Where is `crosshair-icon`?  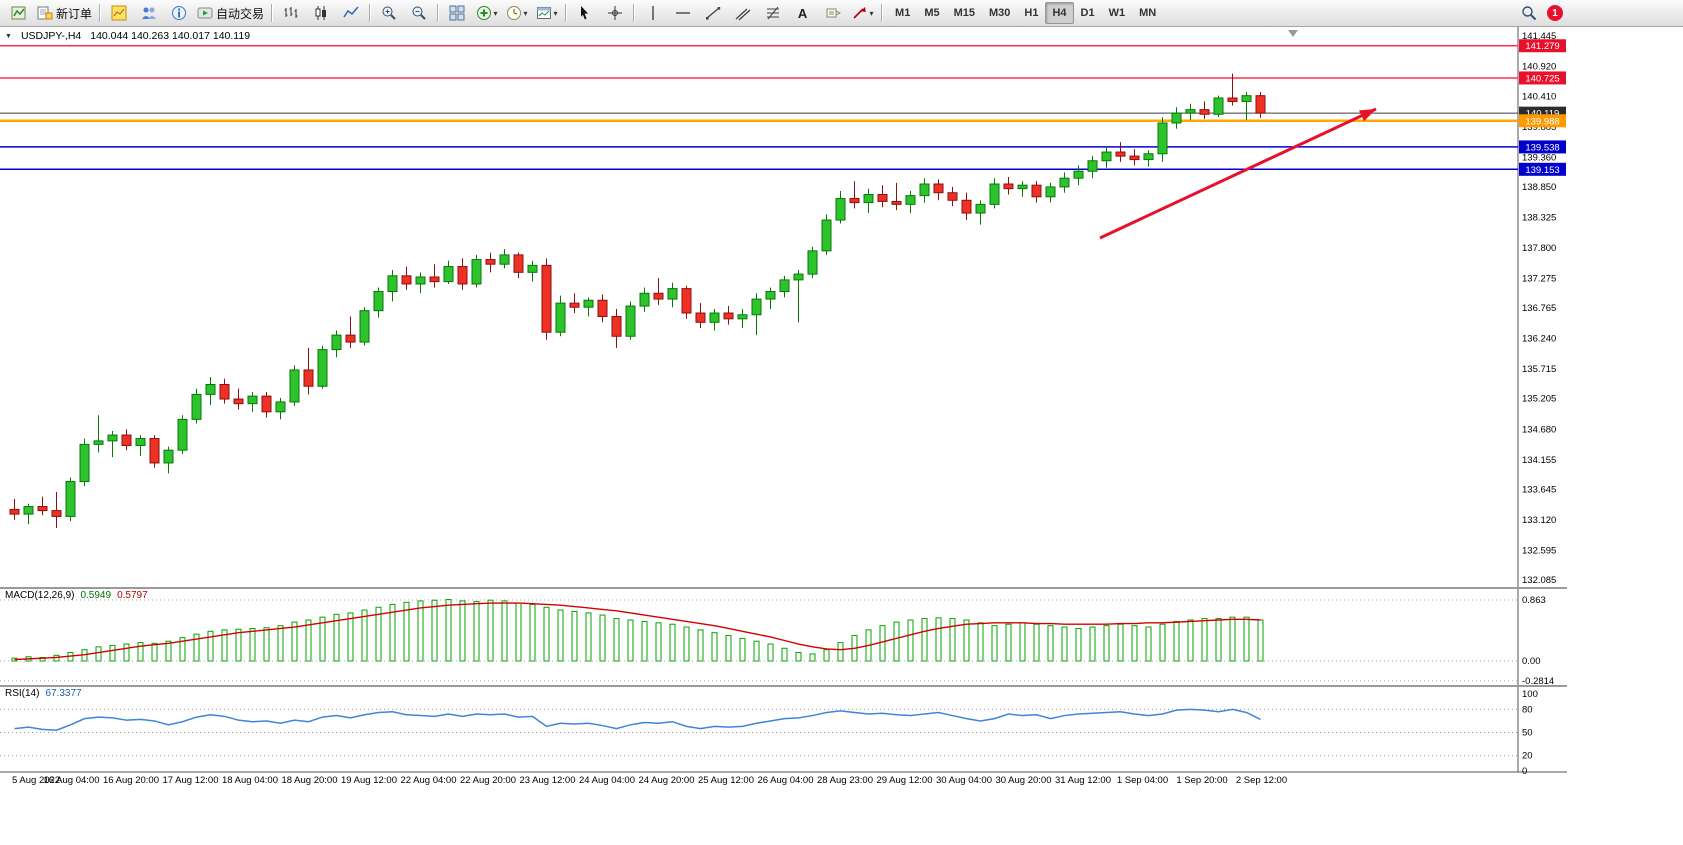 crosshair-icon is located at coordinates (614, 13).